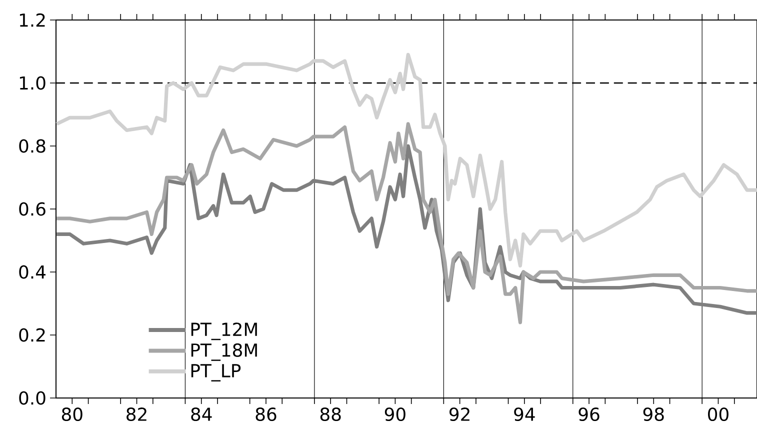 The width and height of the screenshot is (757, 434). I want to click on y-tick-label: 0.2, so click(32, 335).